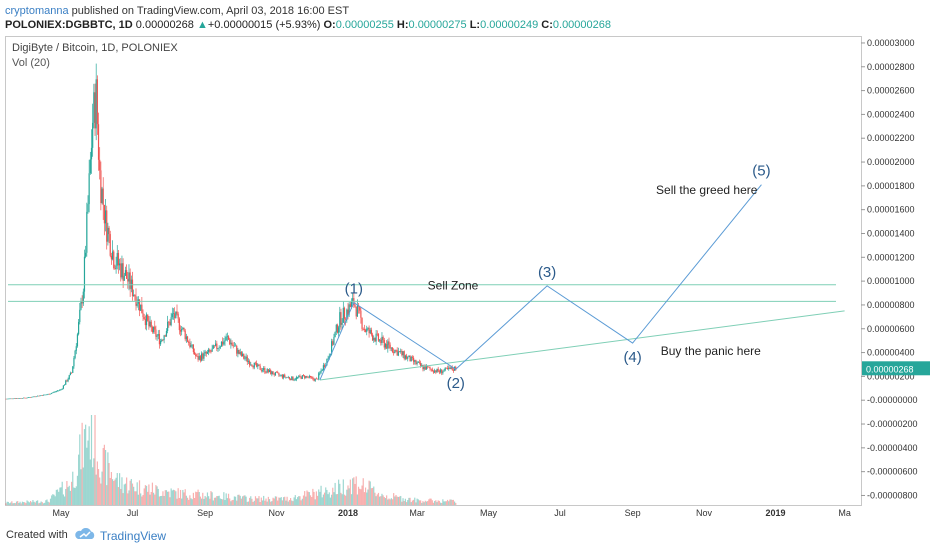  What do you see at coordinates (354, 289) in the screenshot?
I see `wave-label: (1)` at bounding box center [354, 289].